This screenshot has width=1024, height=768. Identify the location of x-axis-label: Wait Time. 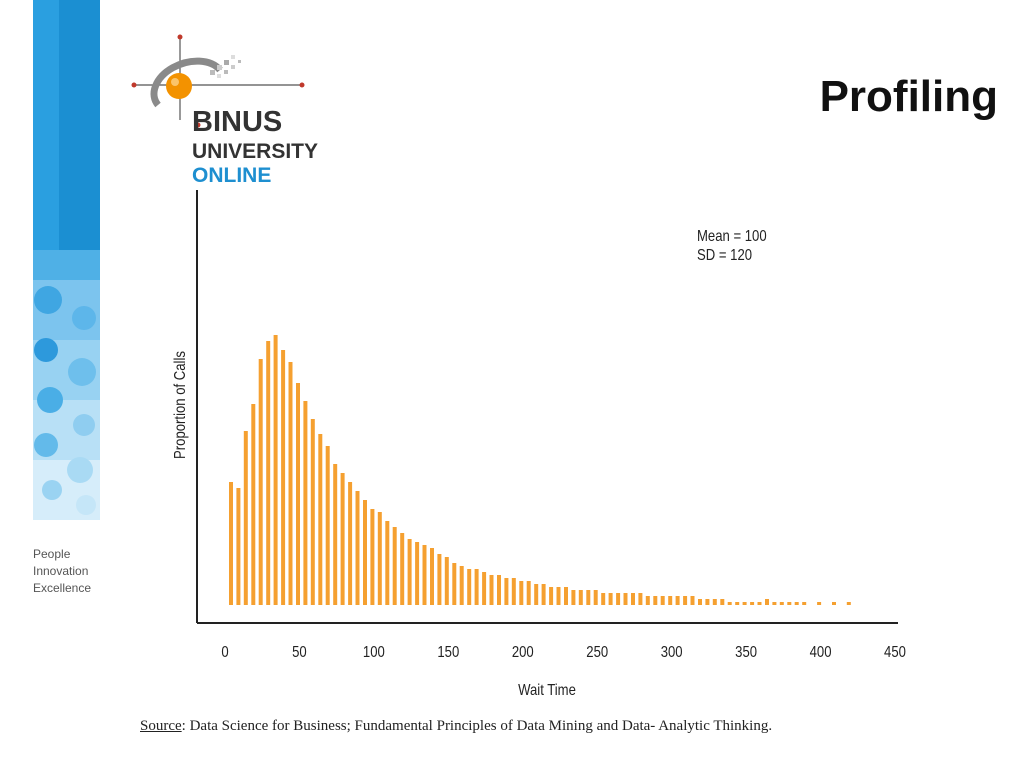
(547, 690).